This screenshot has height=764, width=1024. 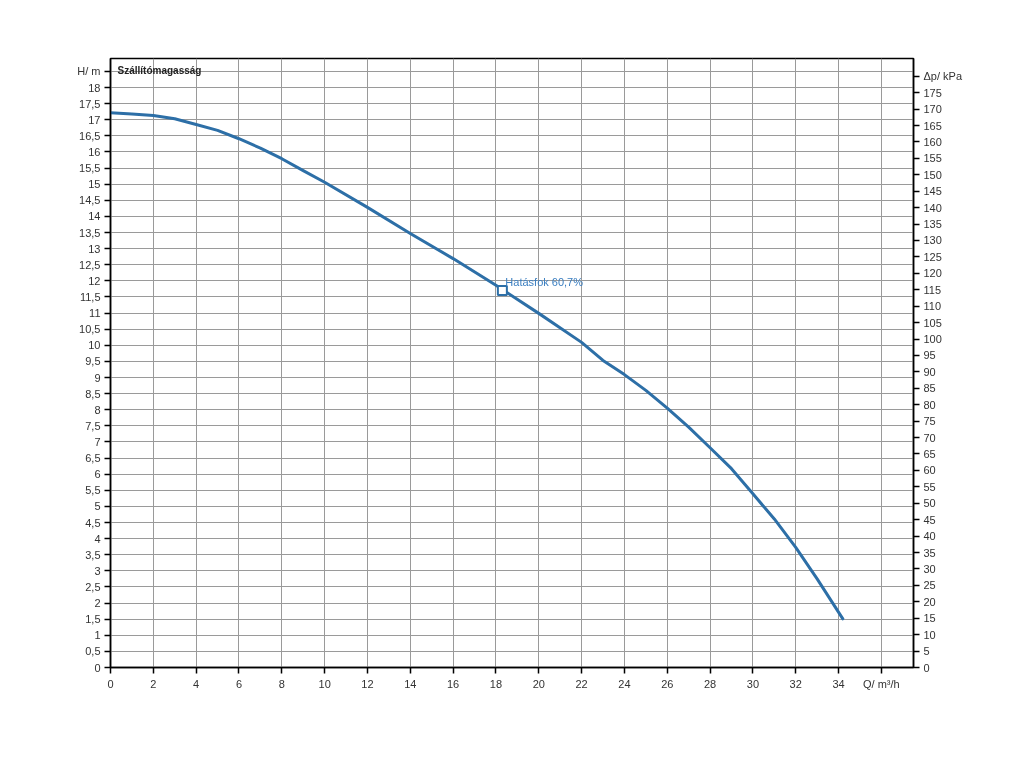 I want to click on x-tick-label: 18, so click(x=496, y=683).